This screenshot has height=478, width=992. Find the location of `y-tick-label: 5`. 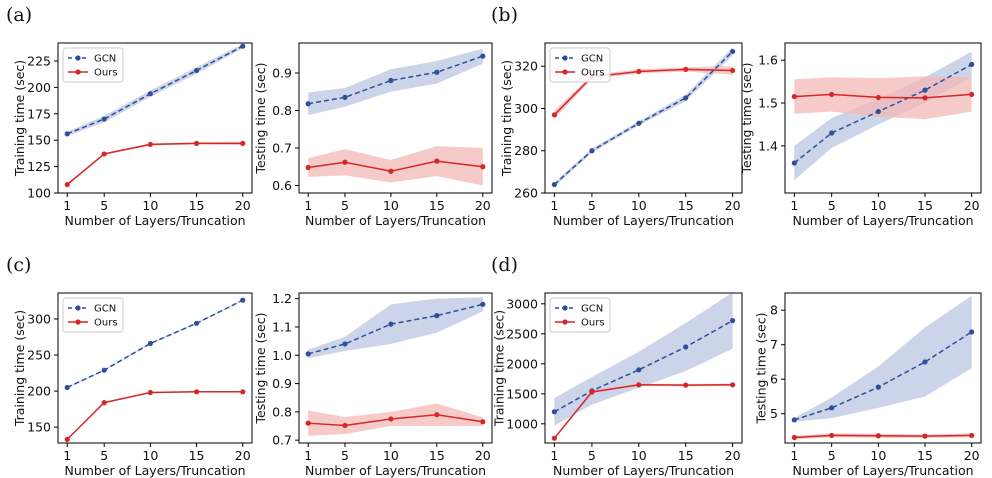

y-tick-label: 5 is located at coordinates (774, 413).